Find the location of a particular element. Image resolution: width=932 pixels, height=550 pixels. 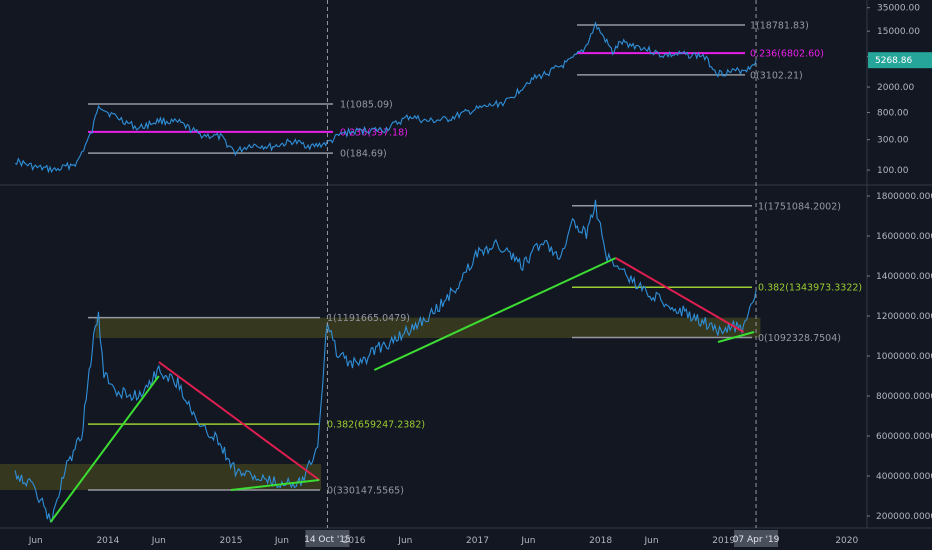

fib-label: 1(1191665.0479) is located at coordinates (368, 318).